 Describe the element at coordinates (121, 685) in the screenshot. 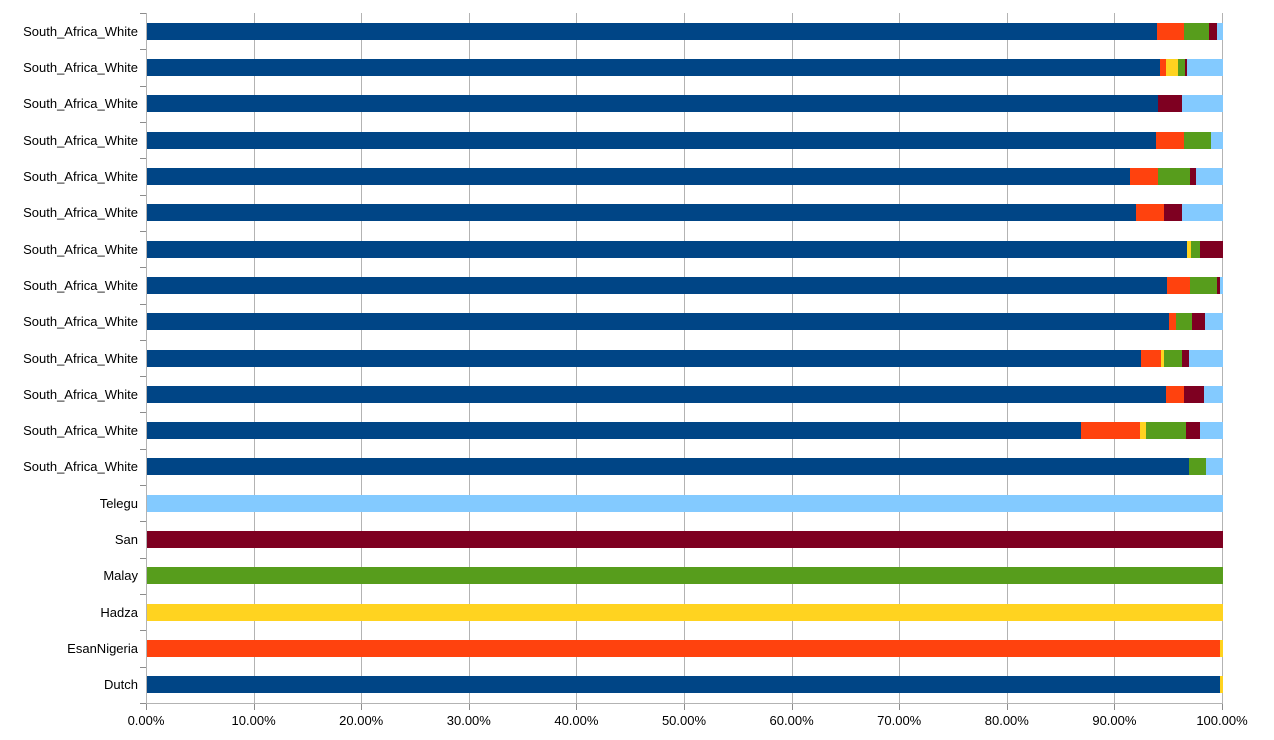

I see `category-label-Dutch: Dutch` at that location.